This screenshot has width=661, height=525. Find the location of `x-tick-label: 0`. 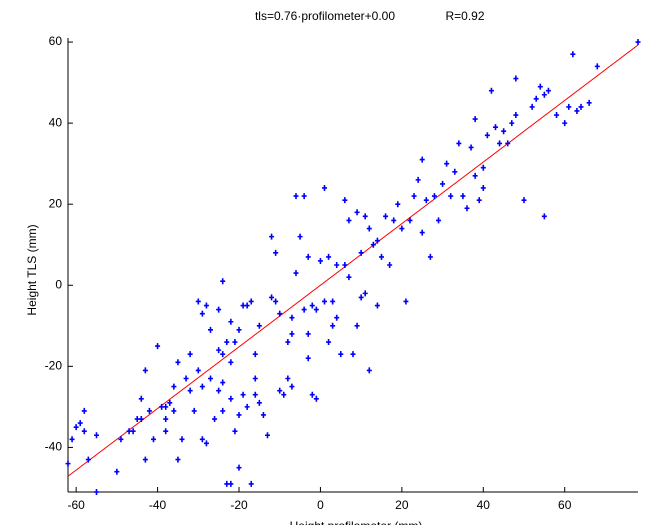

x-tick-label: 0 is located at coordinates (320, 505).